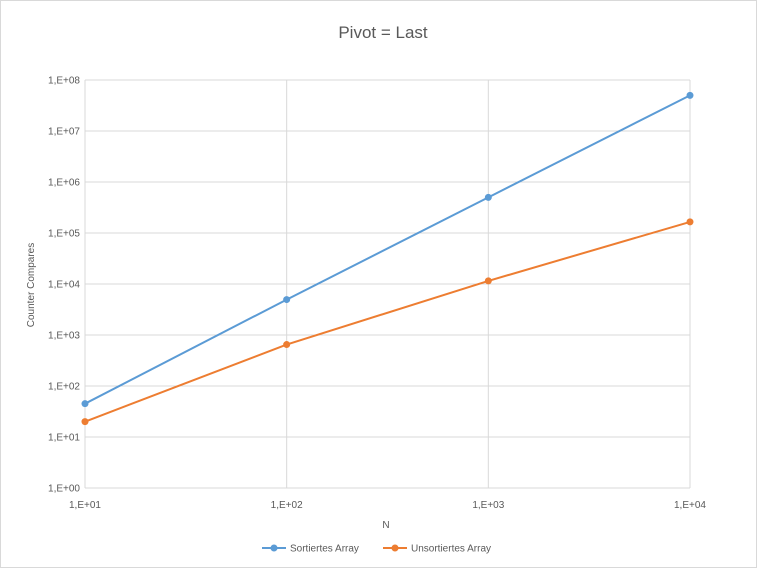  What do you see at coordinates (376, 549) in the screenshot?
I see `legend: Sortiertes Array Unsortiertes Array` at bounding box center [376, 549].